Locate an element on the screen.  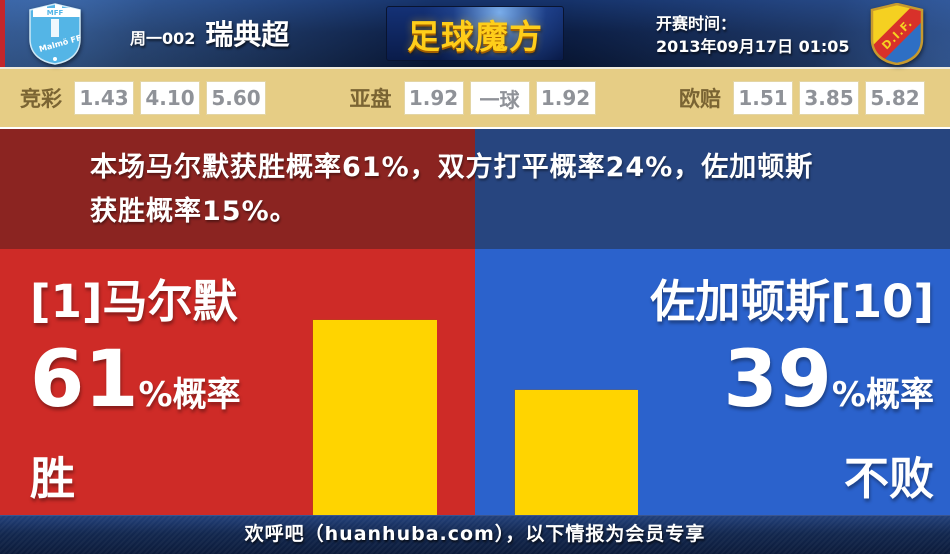
kickoff-time-block: 开赛时间： 2013年09月17日 01:05 is located at coordinates (753, 35).